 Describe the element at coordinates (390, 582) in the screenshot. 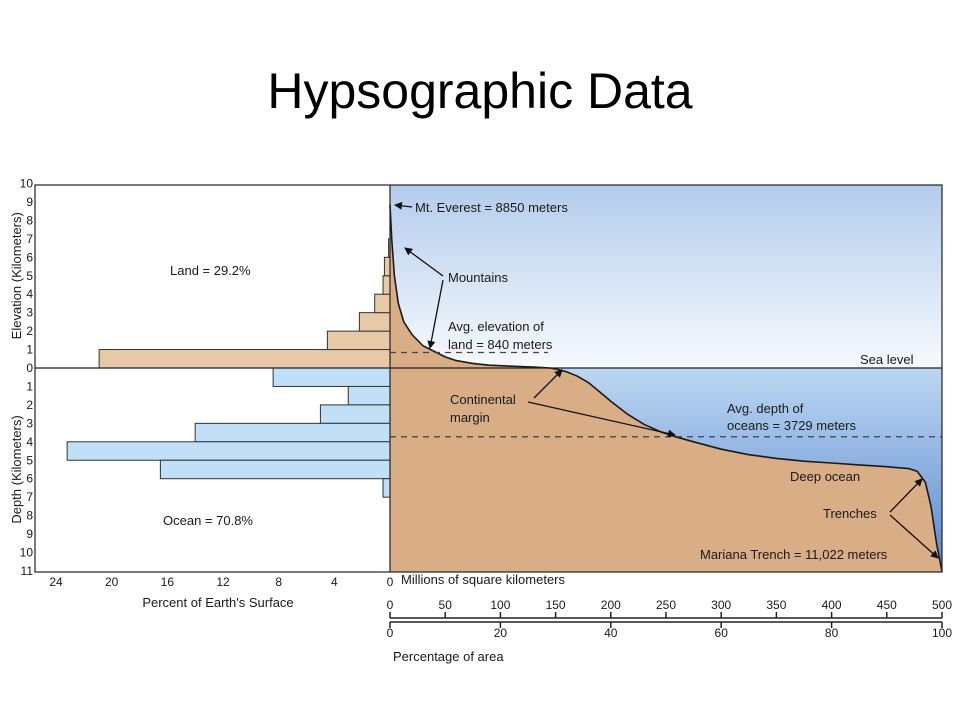

I see `x-tick-label-percent: 0` at that location.